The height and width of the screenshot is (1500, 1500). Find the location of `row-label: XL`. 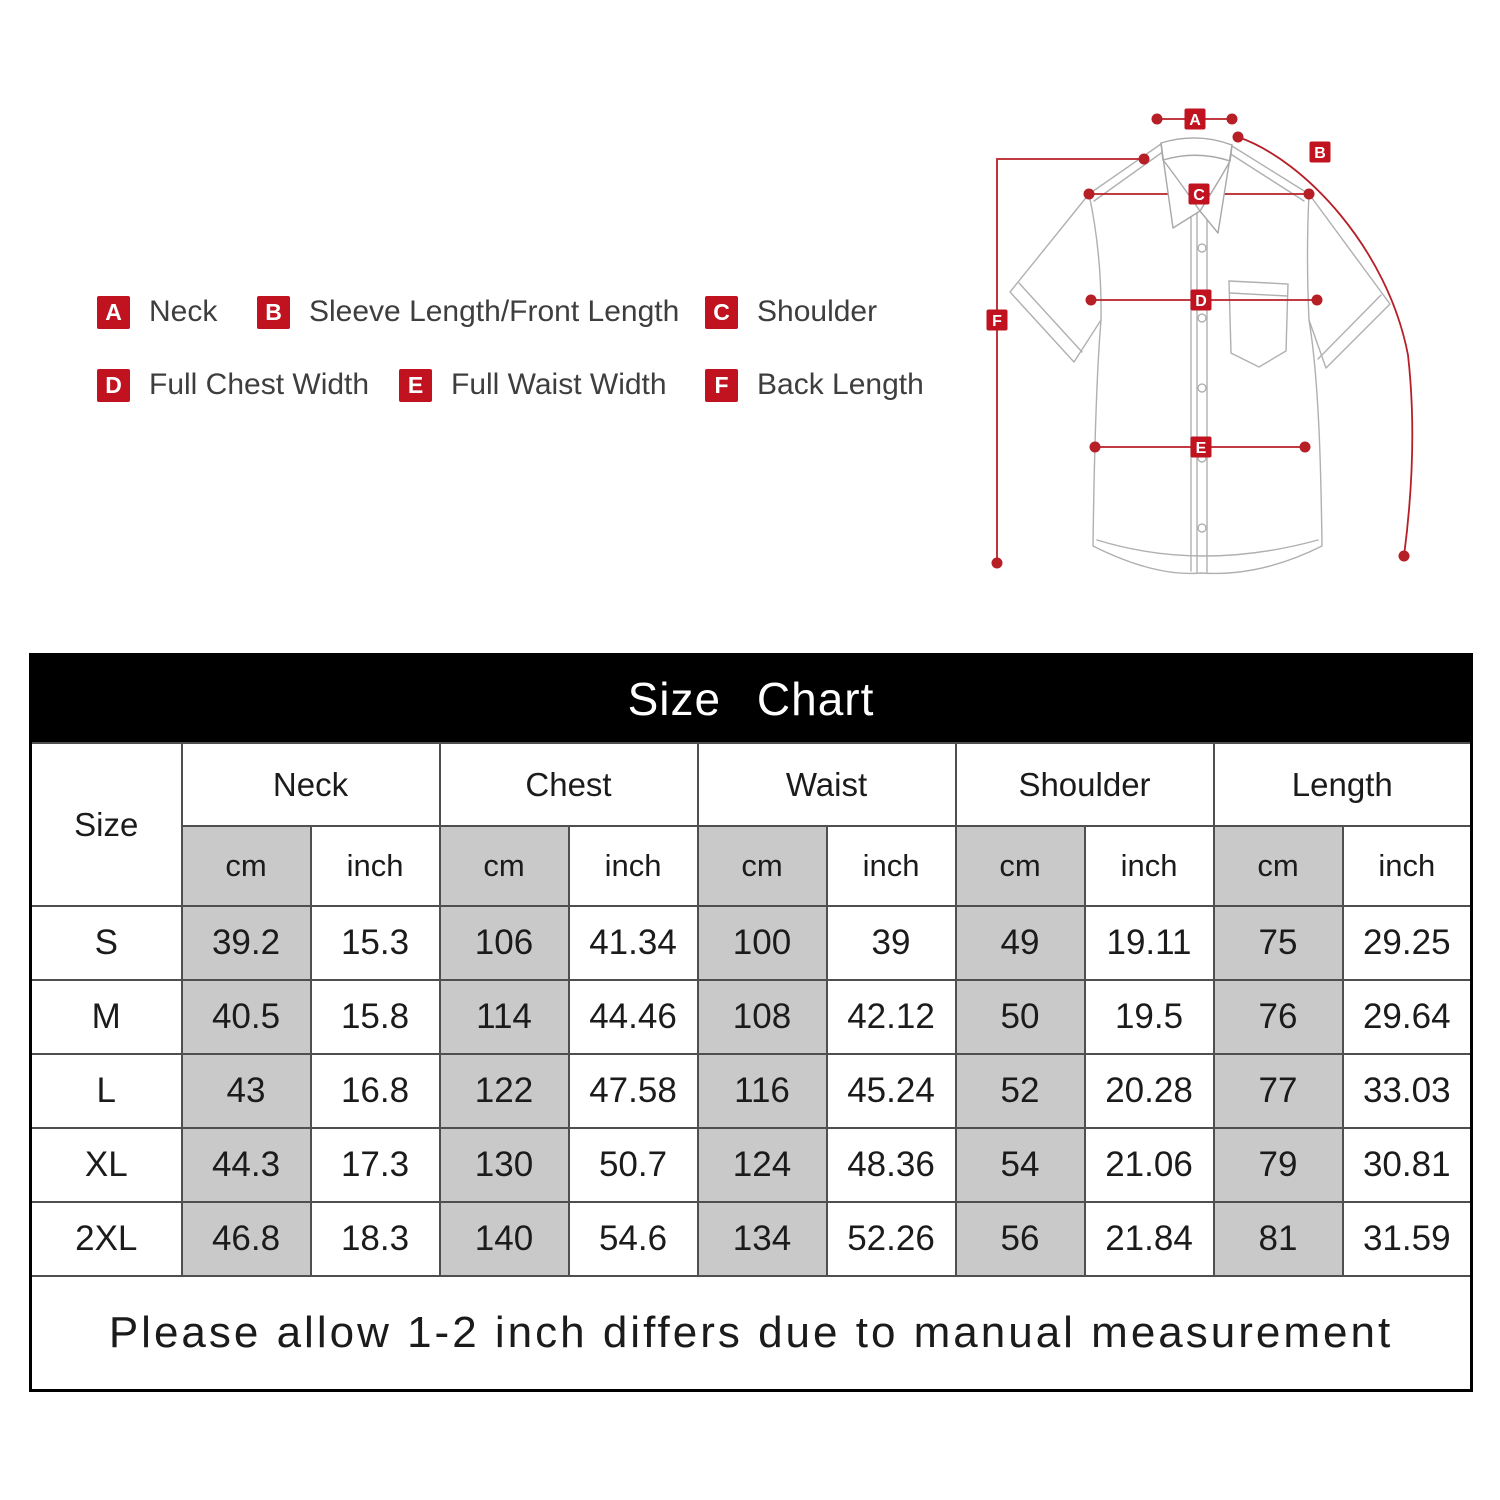

row-label: XL is located at coordinates (106, 1165).